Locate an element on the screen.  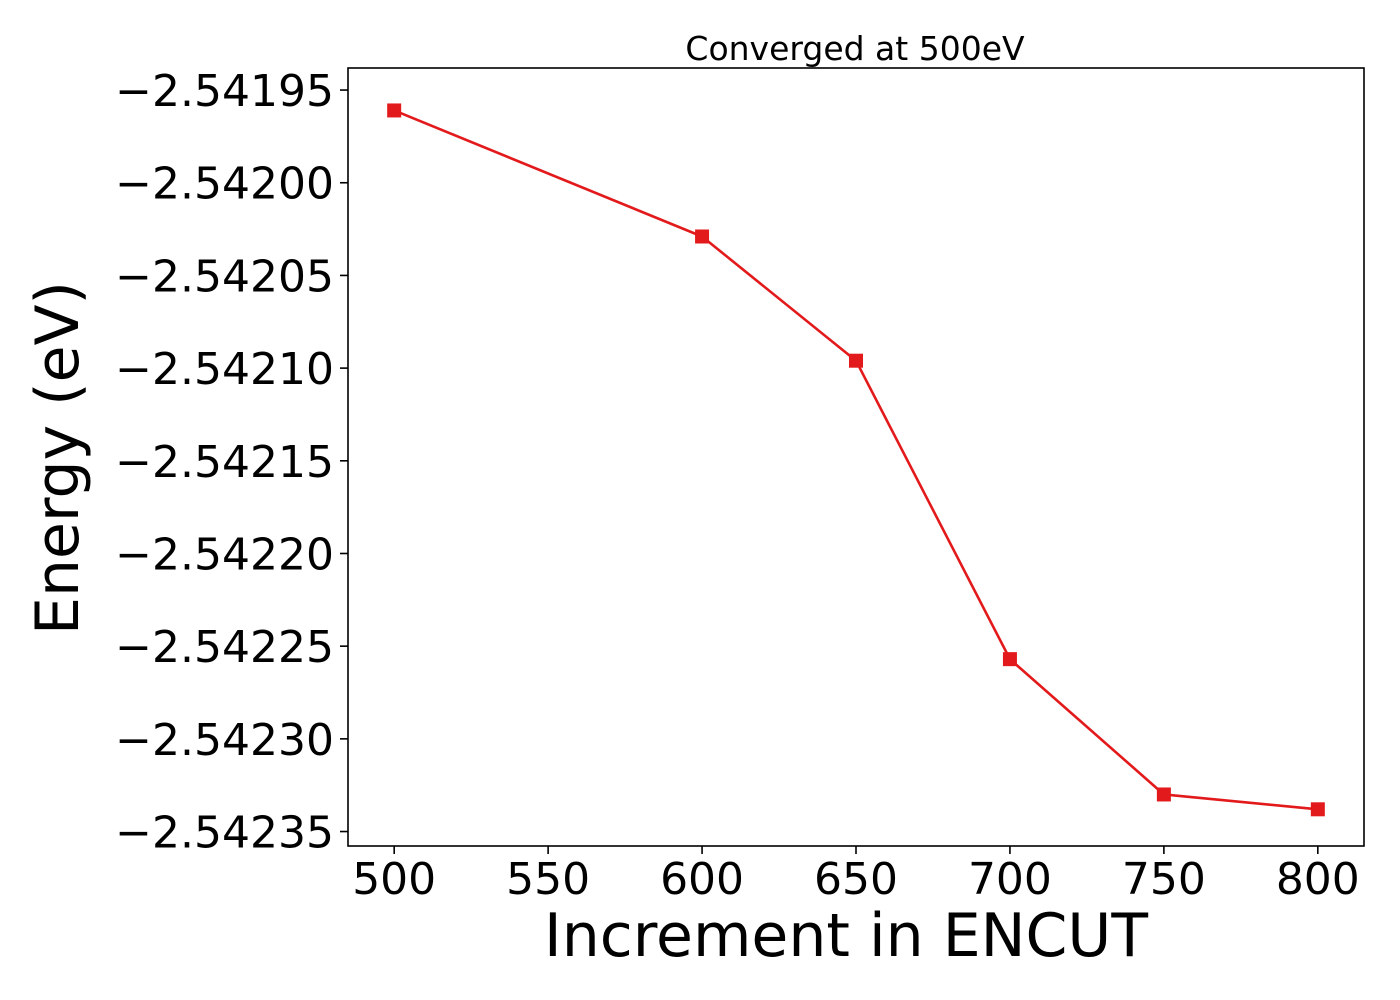
y-tick-label: −2.54195 is located at coordinates (224, 91).